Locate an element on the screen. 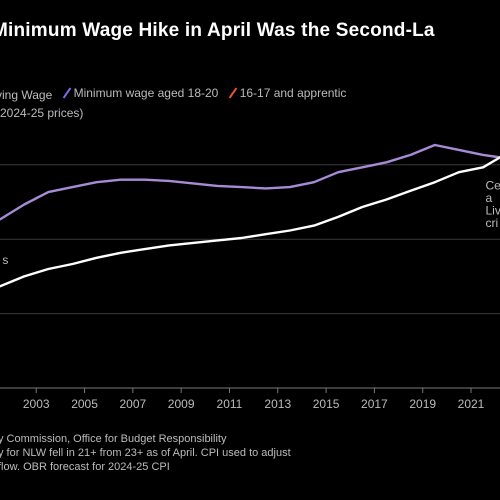 The height and width of the screenshot is (500, 500). x-tick-label-2009: 2009 is located at coordinates (181, 404).